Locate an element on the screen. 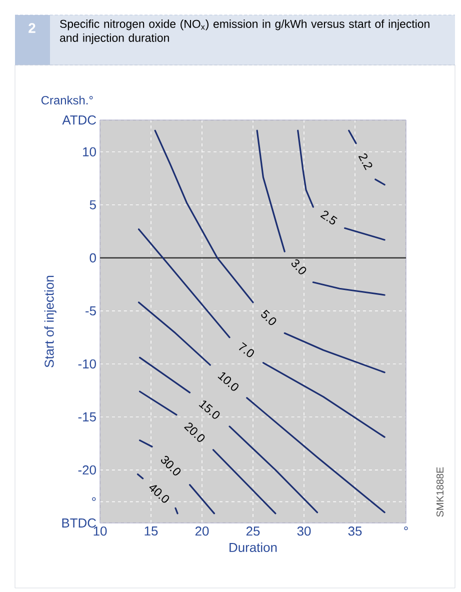 This screenshot has height=592, width=461. y-tick-label: 5 is located at coordinates (93, 205).